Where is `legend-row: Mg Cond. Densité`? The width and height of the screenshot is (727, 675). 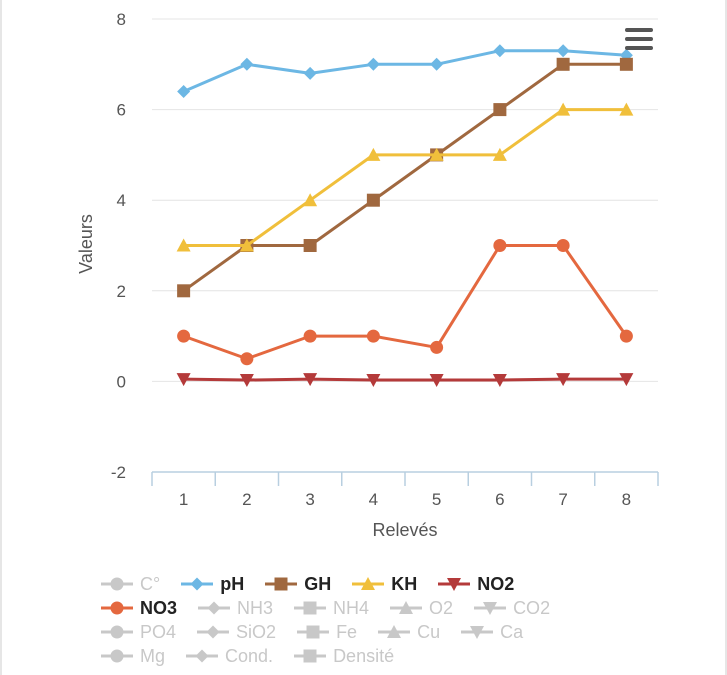 legend-row: Mg Cond. Densité is located at coordinates (400, 656).